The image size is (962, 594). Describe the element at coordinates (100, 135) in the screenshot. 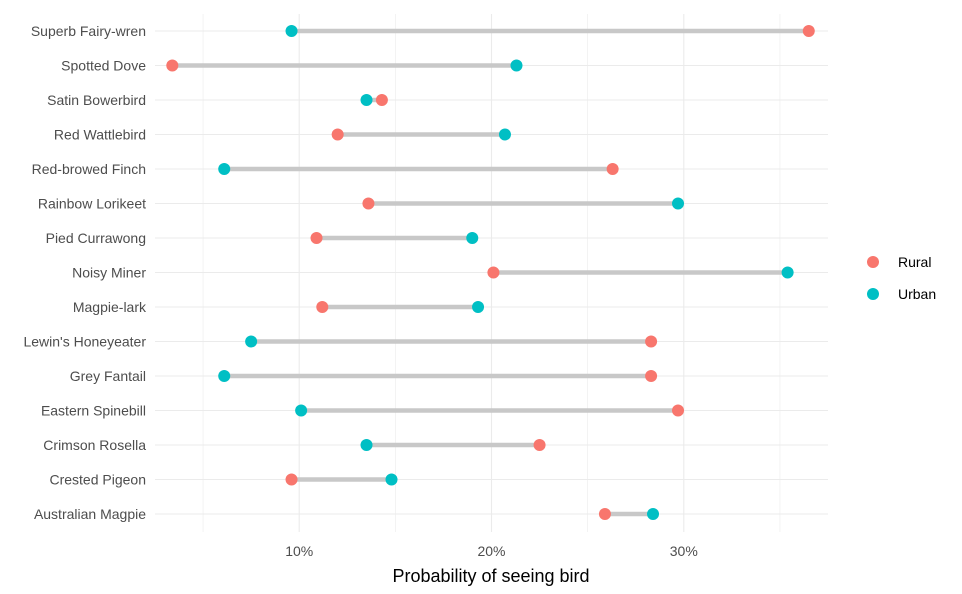

I see `y-tick-label: Red Wattlebird` at that location.